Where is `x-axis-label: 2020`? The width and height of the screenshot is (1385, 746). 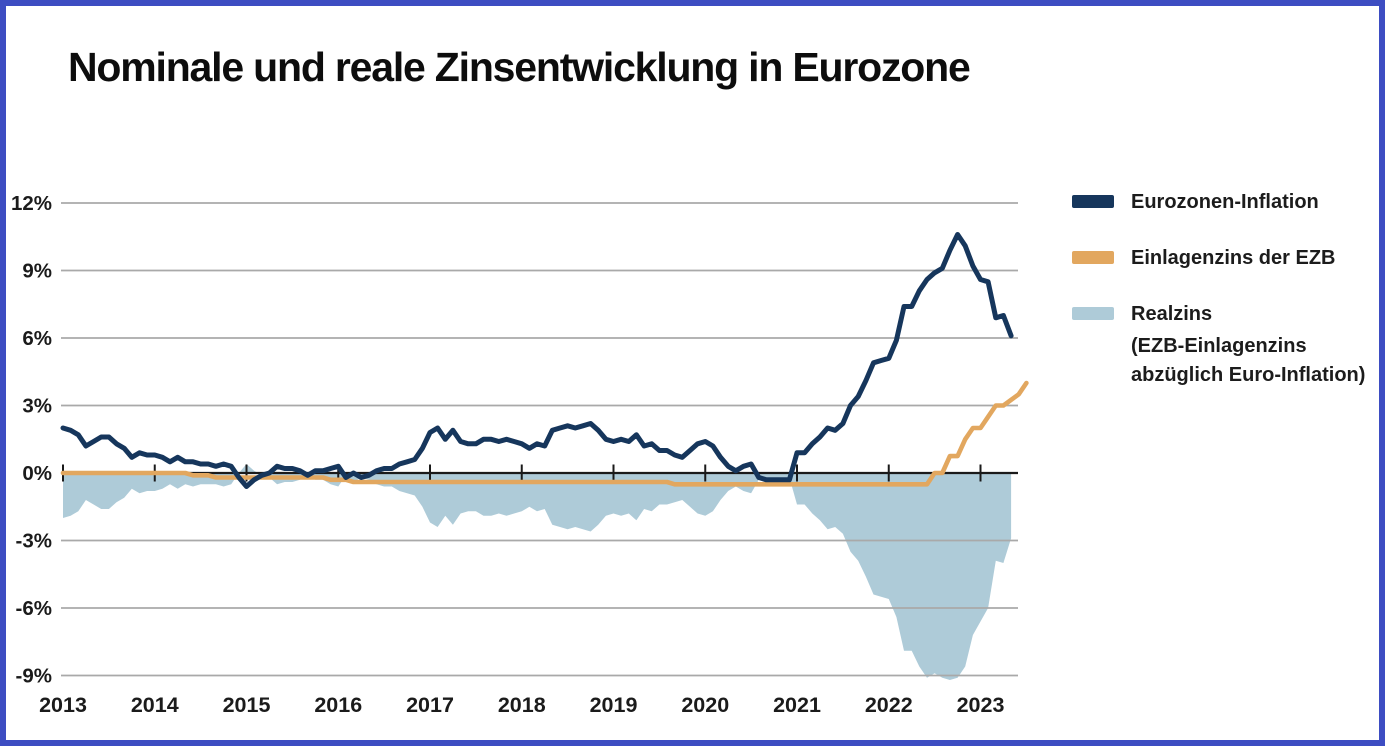 x-axis-label: 2020 is located at coordinates (705, 705).